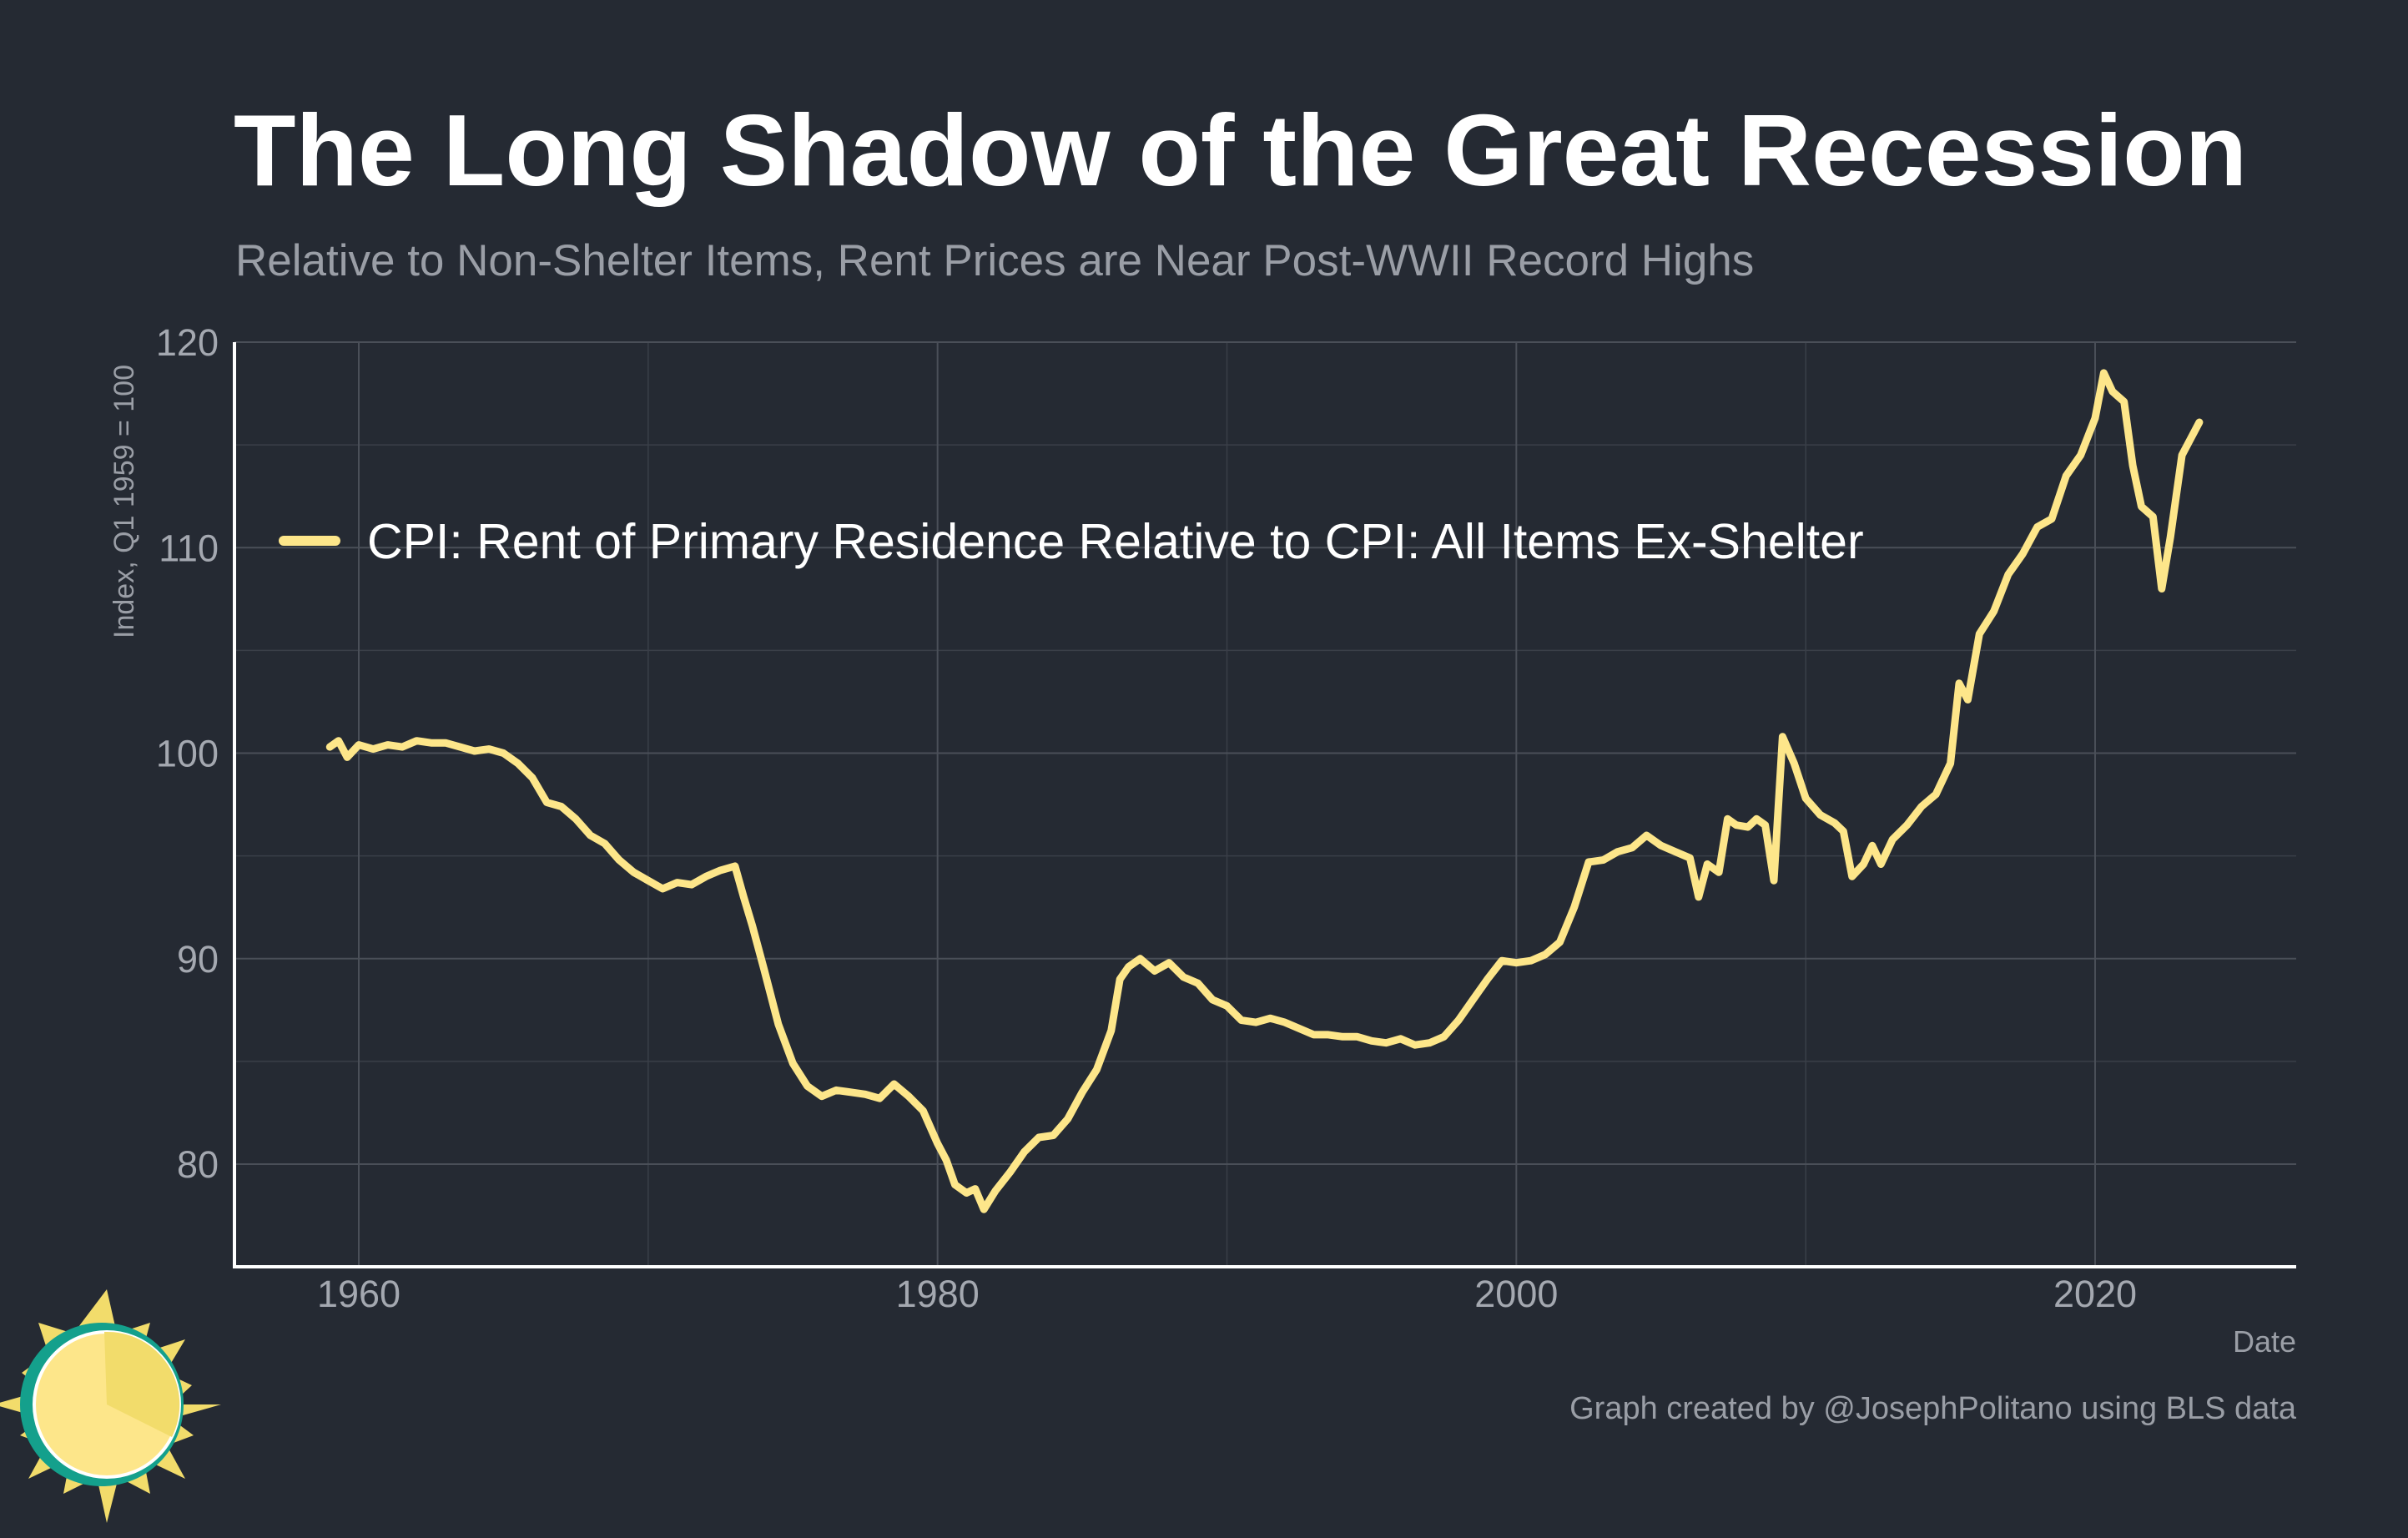  What do you see at coordinates (187, 342) in the screenshot?
I see `y-tick-label-120: 120` at bounding box center [187, 342].